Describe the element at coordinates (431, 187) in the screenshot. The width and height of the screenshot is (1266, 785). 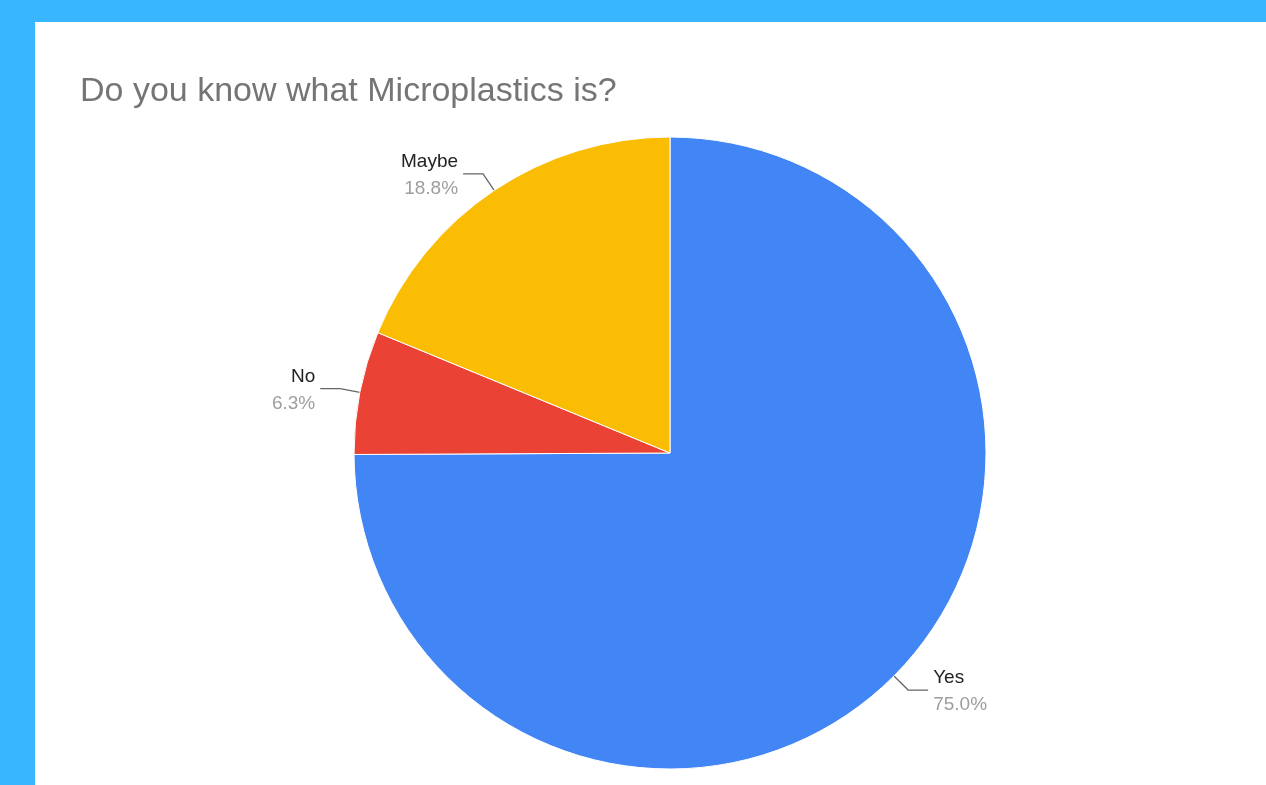
I see `data-label: 18.8%` at that location.